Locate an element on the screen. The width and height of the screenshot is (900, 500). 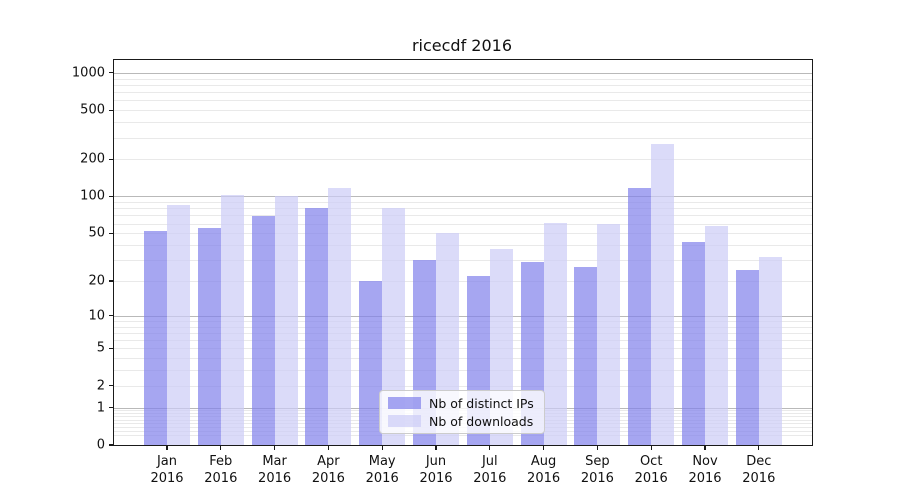
x-axis-tick-label: Oct 2016 is located at coordinates (651, 470).